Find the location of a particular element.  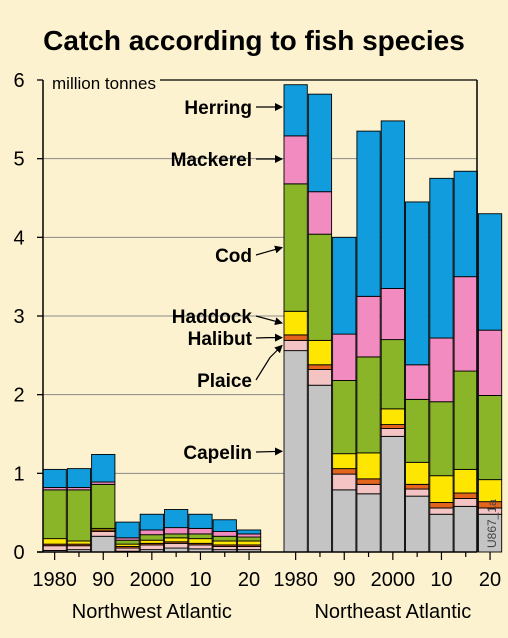

series-label: Haddock is located at coordinates (212, 317).